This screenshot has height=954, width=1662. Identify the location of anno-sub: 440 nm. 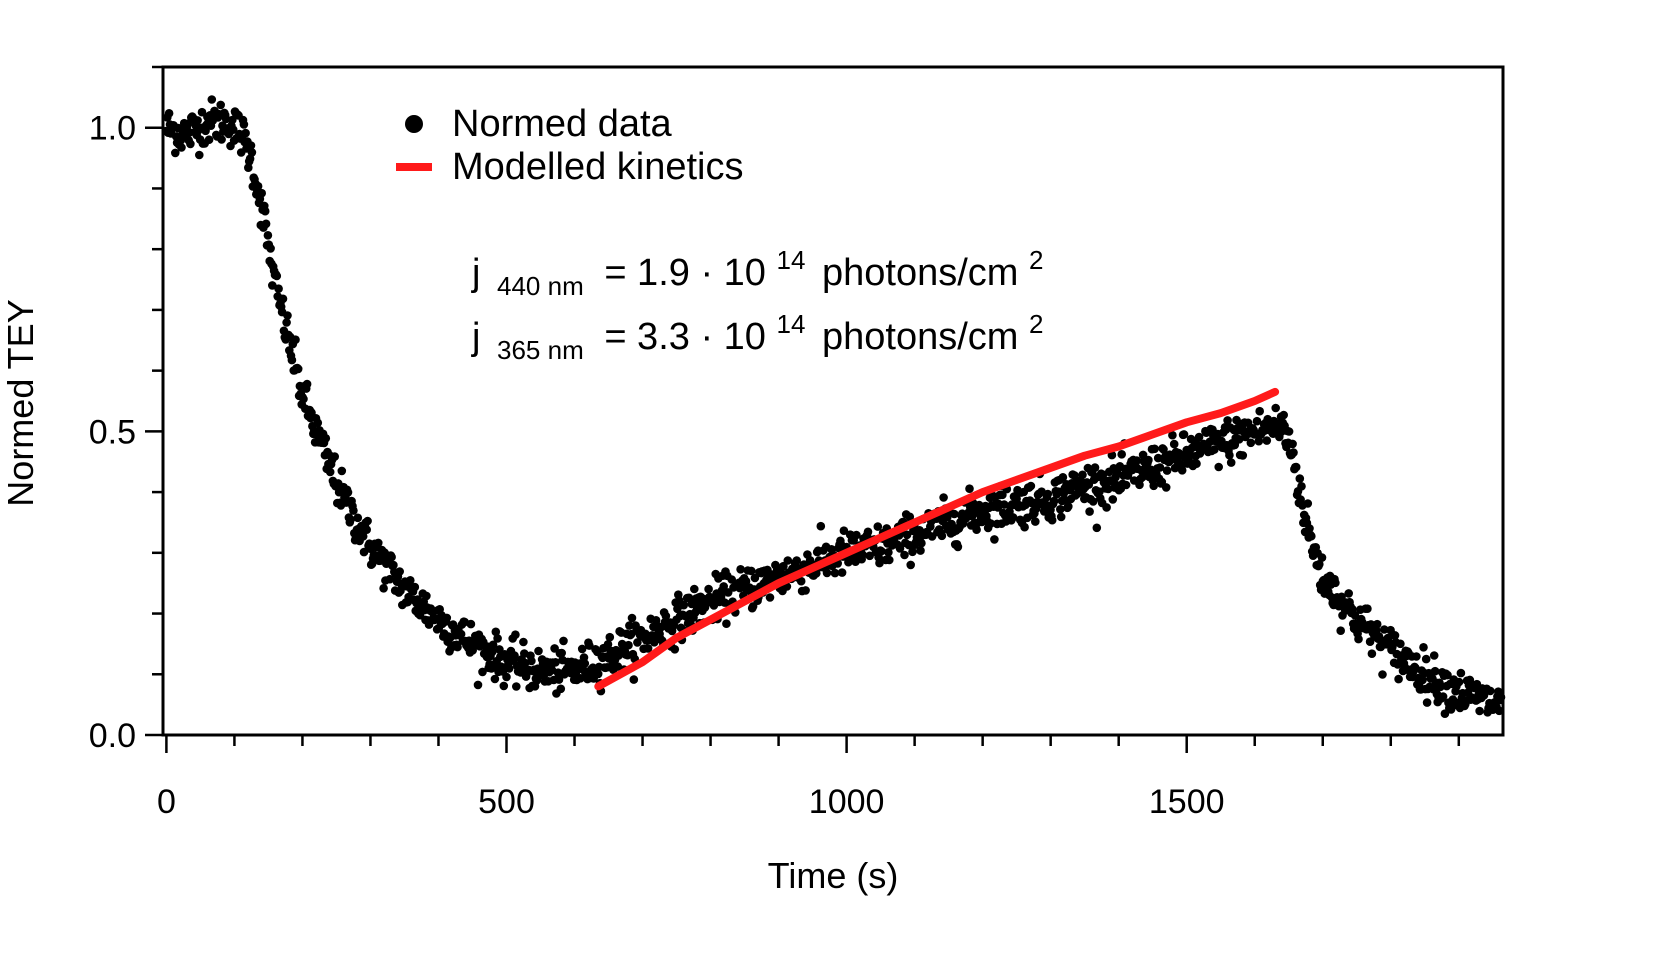
(540, 286).